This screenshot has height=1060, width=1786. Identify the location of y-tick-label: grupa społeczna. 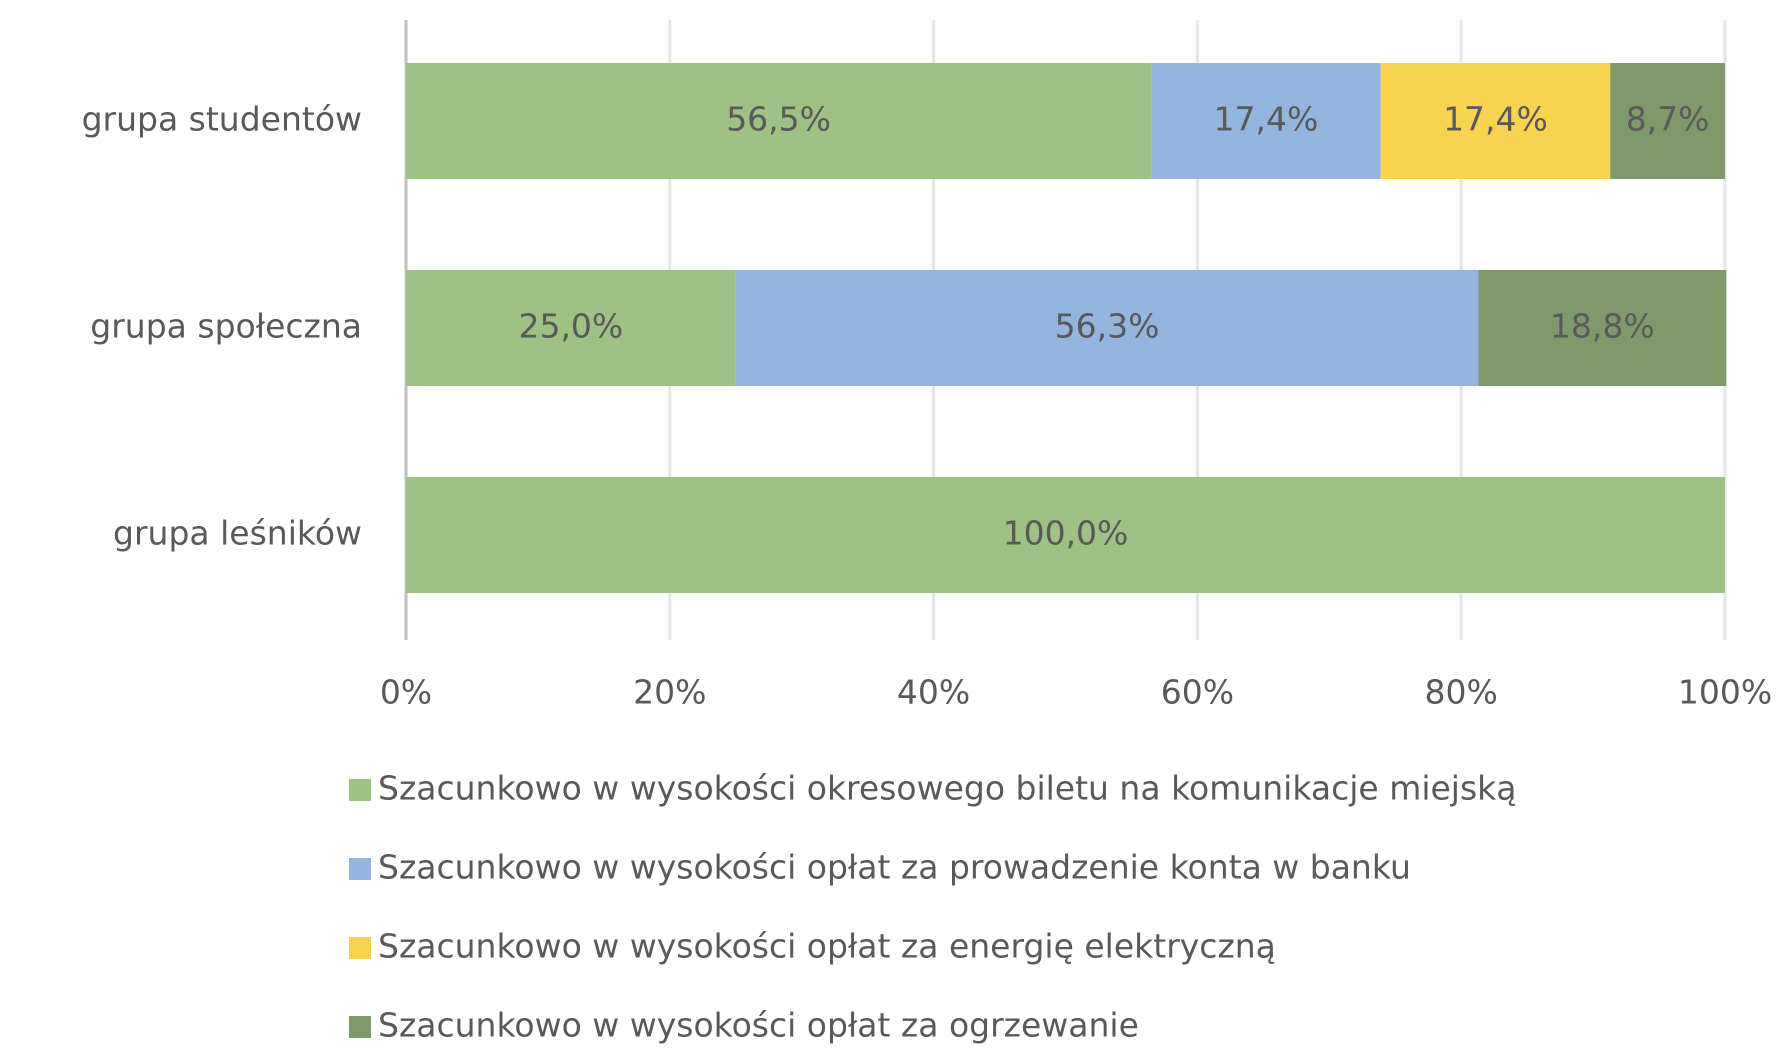
(226, 326).